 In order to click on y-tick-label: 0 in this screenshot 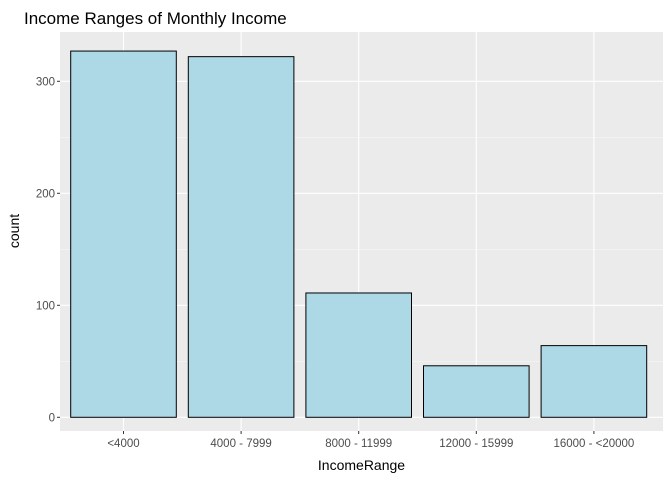, I will do `click(52, 418)`.